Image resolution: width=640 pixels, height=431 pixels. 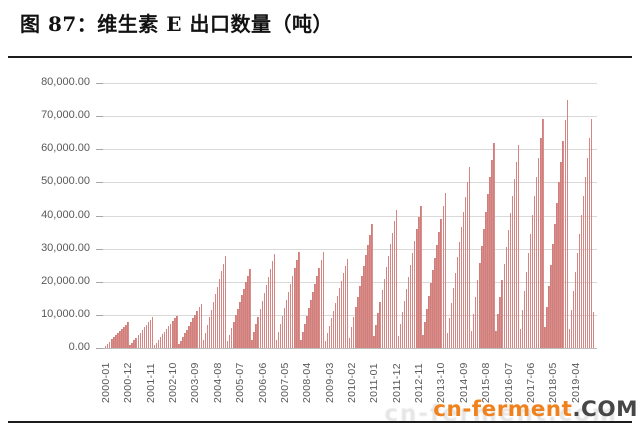 What do you see at coordinates (503, 409) in the screenshot?
I see `watermark-brand: cn-ferment` at bounding box center [503, 409].